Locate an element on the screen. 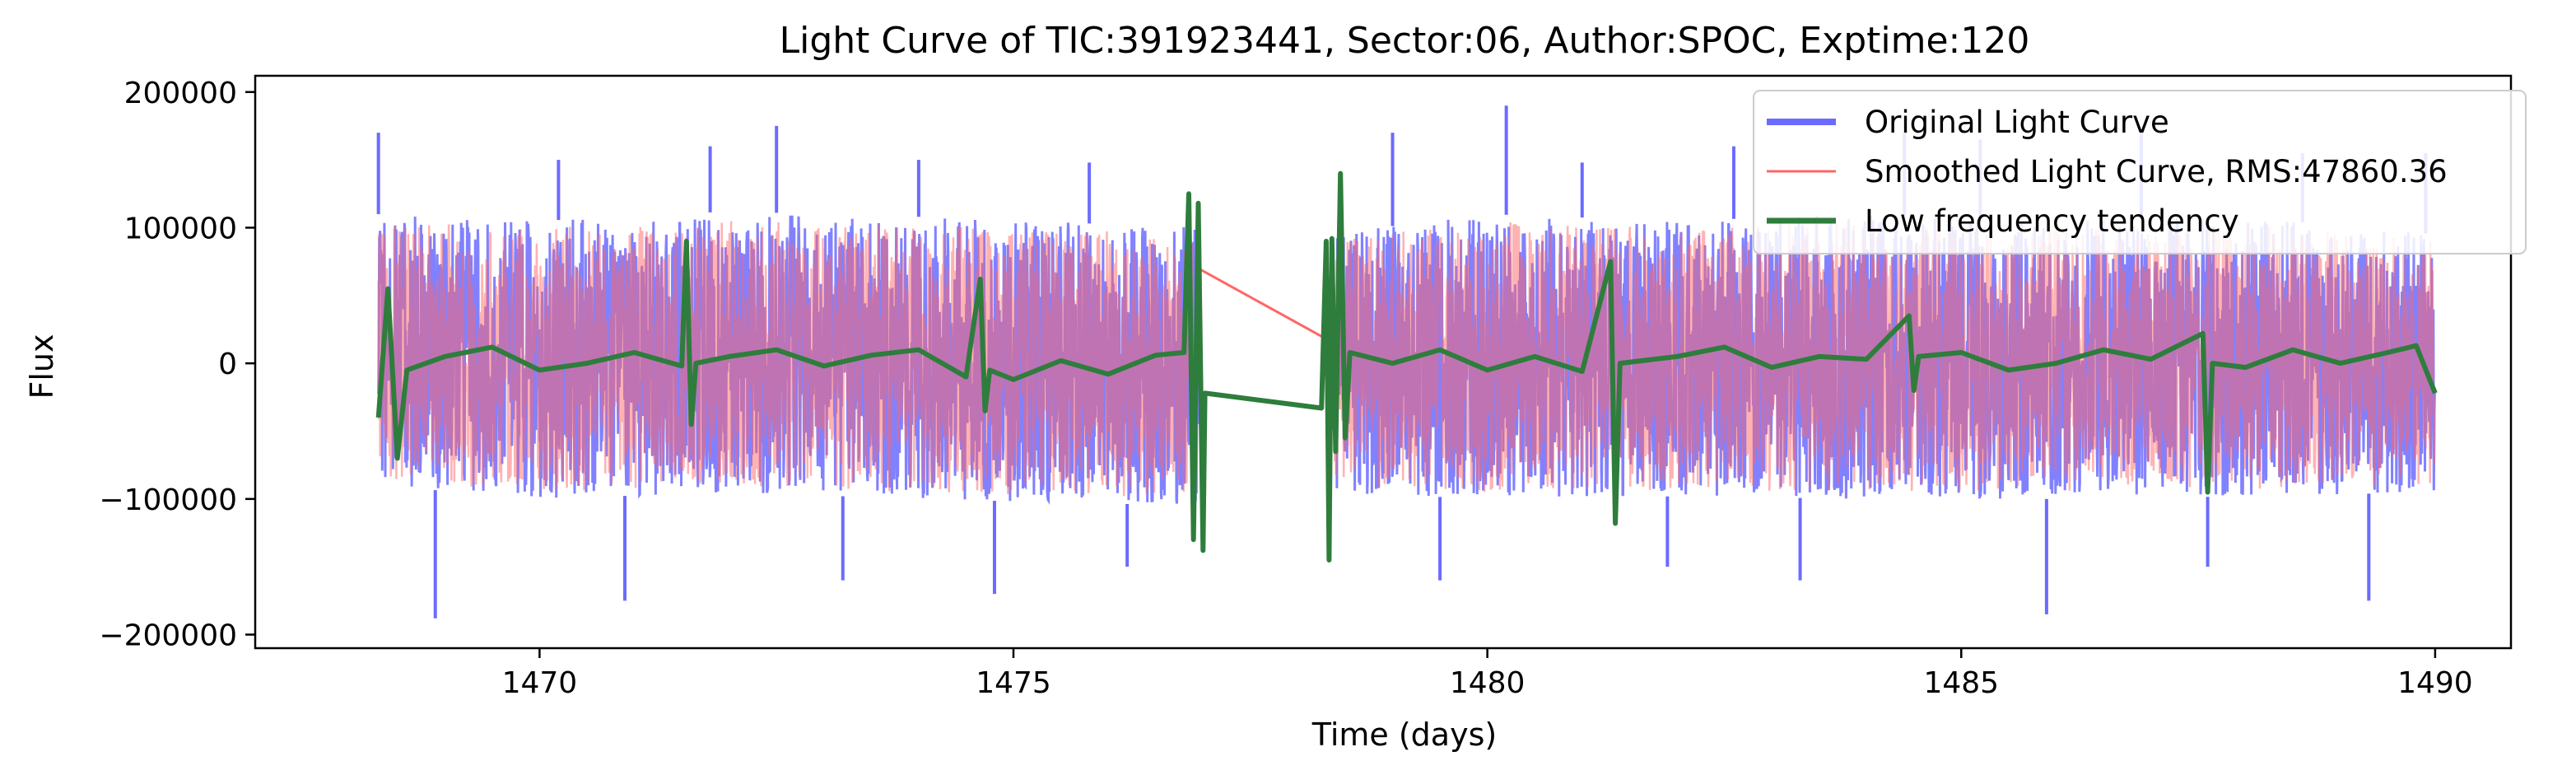 Image resolution: width=2576 pixels, height=775 pixels. x-tick-label: 1475 is located at coordinates (1013, 683).